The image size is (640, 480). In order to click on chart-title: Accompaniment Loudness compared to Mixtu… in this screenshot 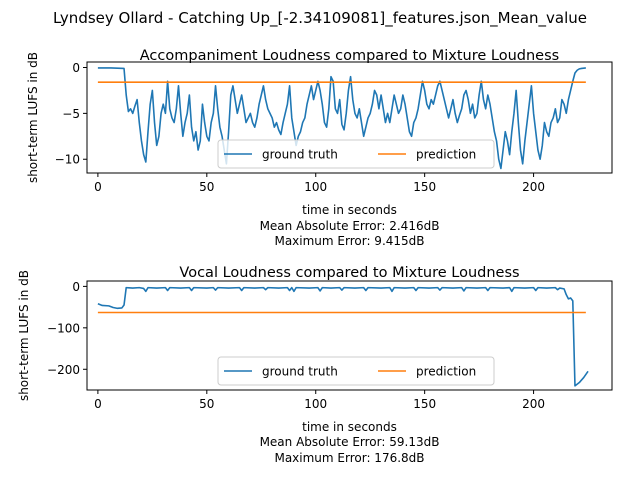, I will do `click(349, 56)`.